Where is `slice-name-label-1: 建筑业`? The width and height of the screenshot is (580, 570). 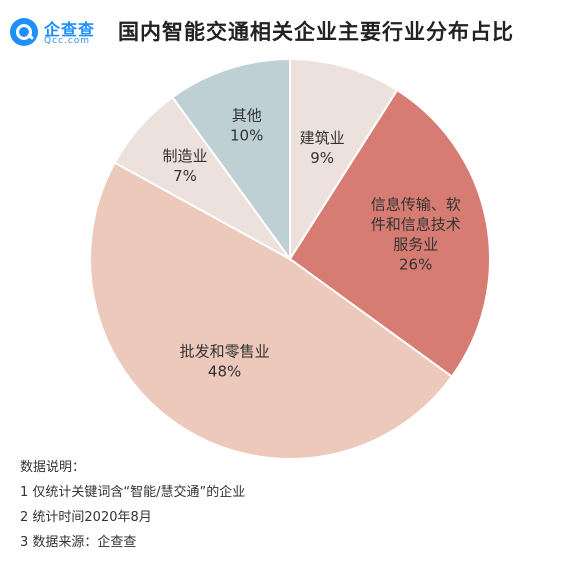
slice-name-label-1: 建筑业 is located at coordinates (322, 138).